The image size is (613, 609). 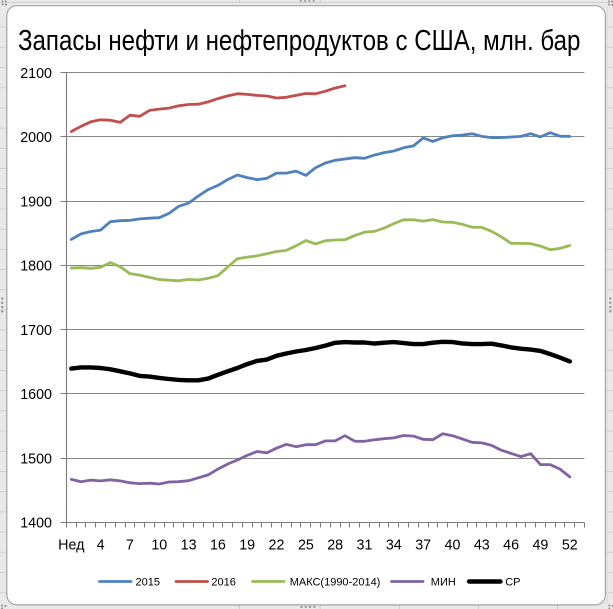 What do you see at coordinates (36, 138) in the screenshot?
I see `svg-text: 2000` at bounding box center [36, 138].